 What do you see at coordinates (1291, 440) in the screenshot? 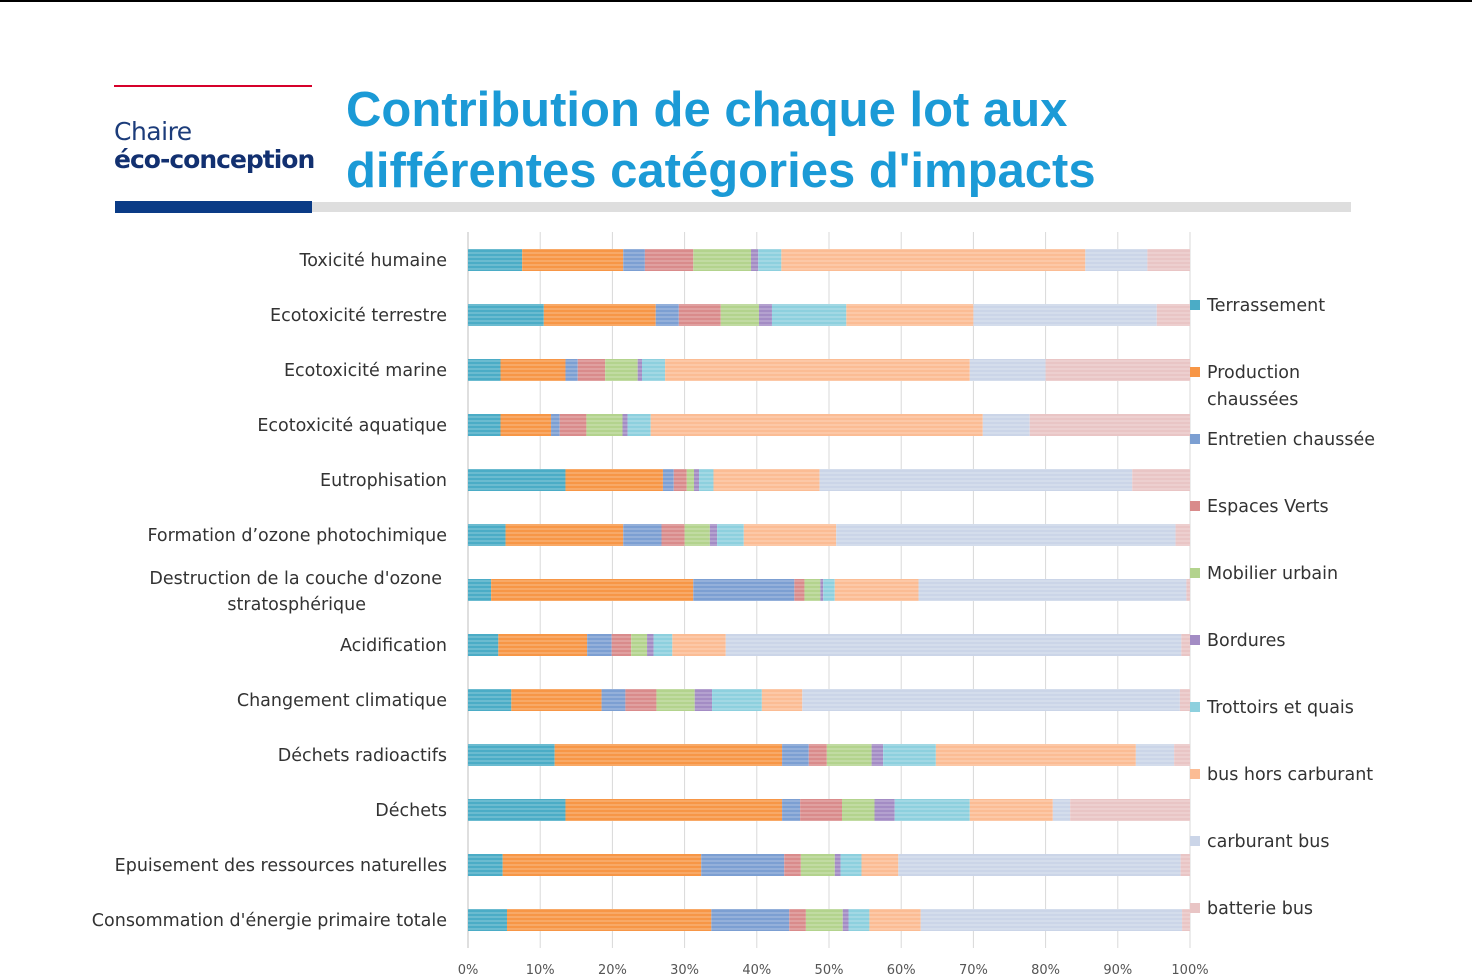
I see `legend-label: Entretien chaussée` at bounding box center [1291, 440].